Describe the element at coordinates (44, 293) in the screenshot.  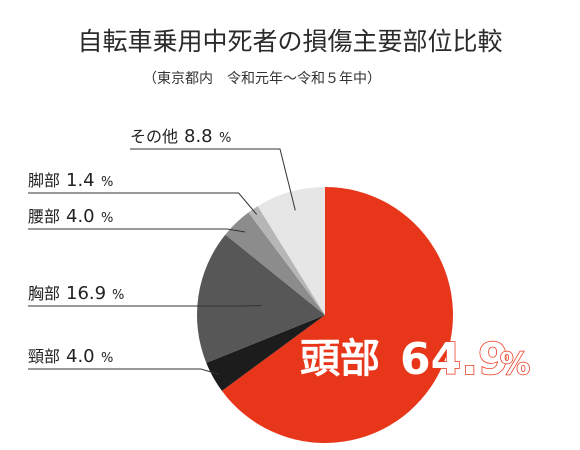
I see `slice-label-name-2: 胸部` at that location.